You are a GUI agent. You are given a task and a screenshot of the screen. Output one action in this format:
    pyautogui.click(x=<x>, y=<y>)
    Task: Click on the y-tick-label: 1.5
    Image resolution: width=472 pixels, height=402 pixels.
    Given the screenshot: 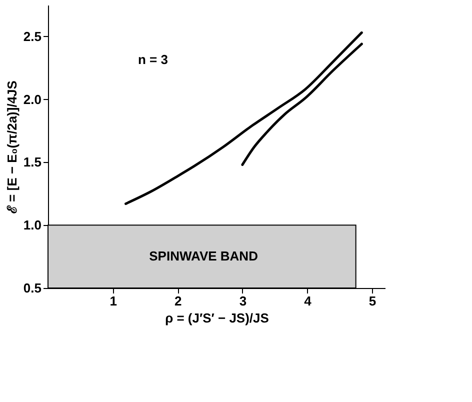 What is the action you would take?
    pyautogui.click(x=32, y=162)
    